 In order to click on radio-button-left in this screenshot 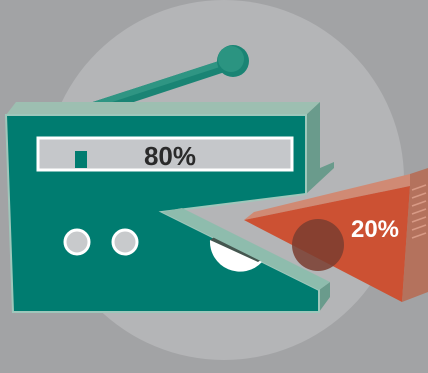, I will do `click(77, 242)`.